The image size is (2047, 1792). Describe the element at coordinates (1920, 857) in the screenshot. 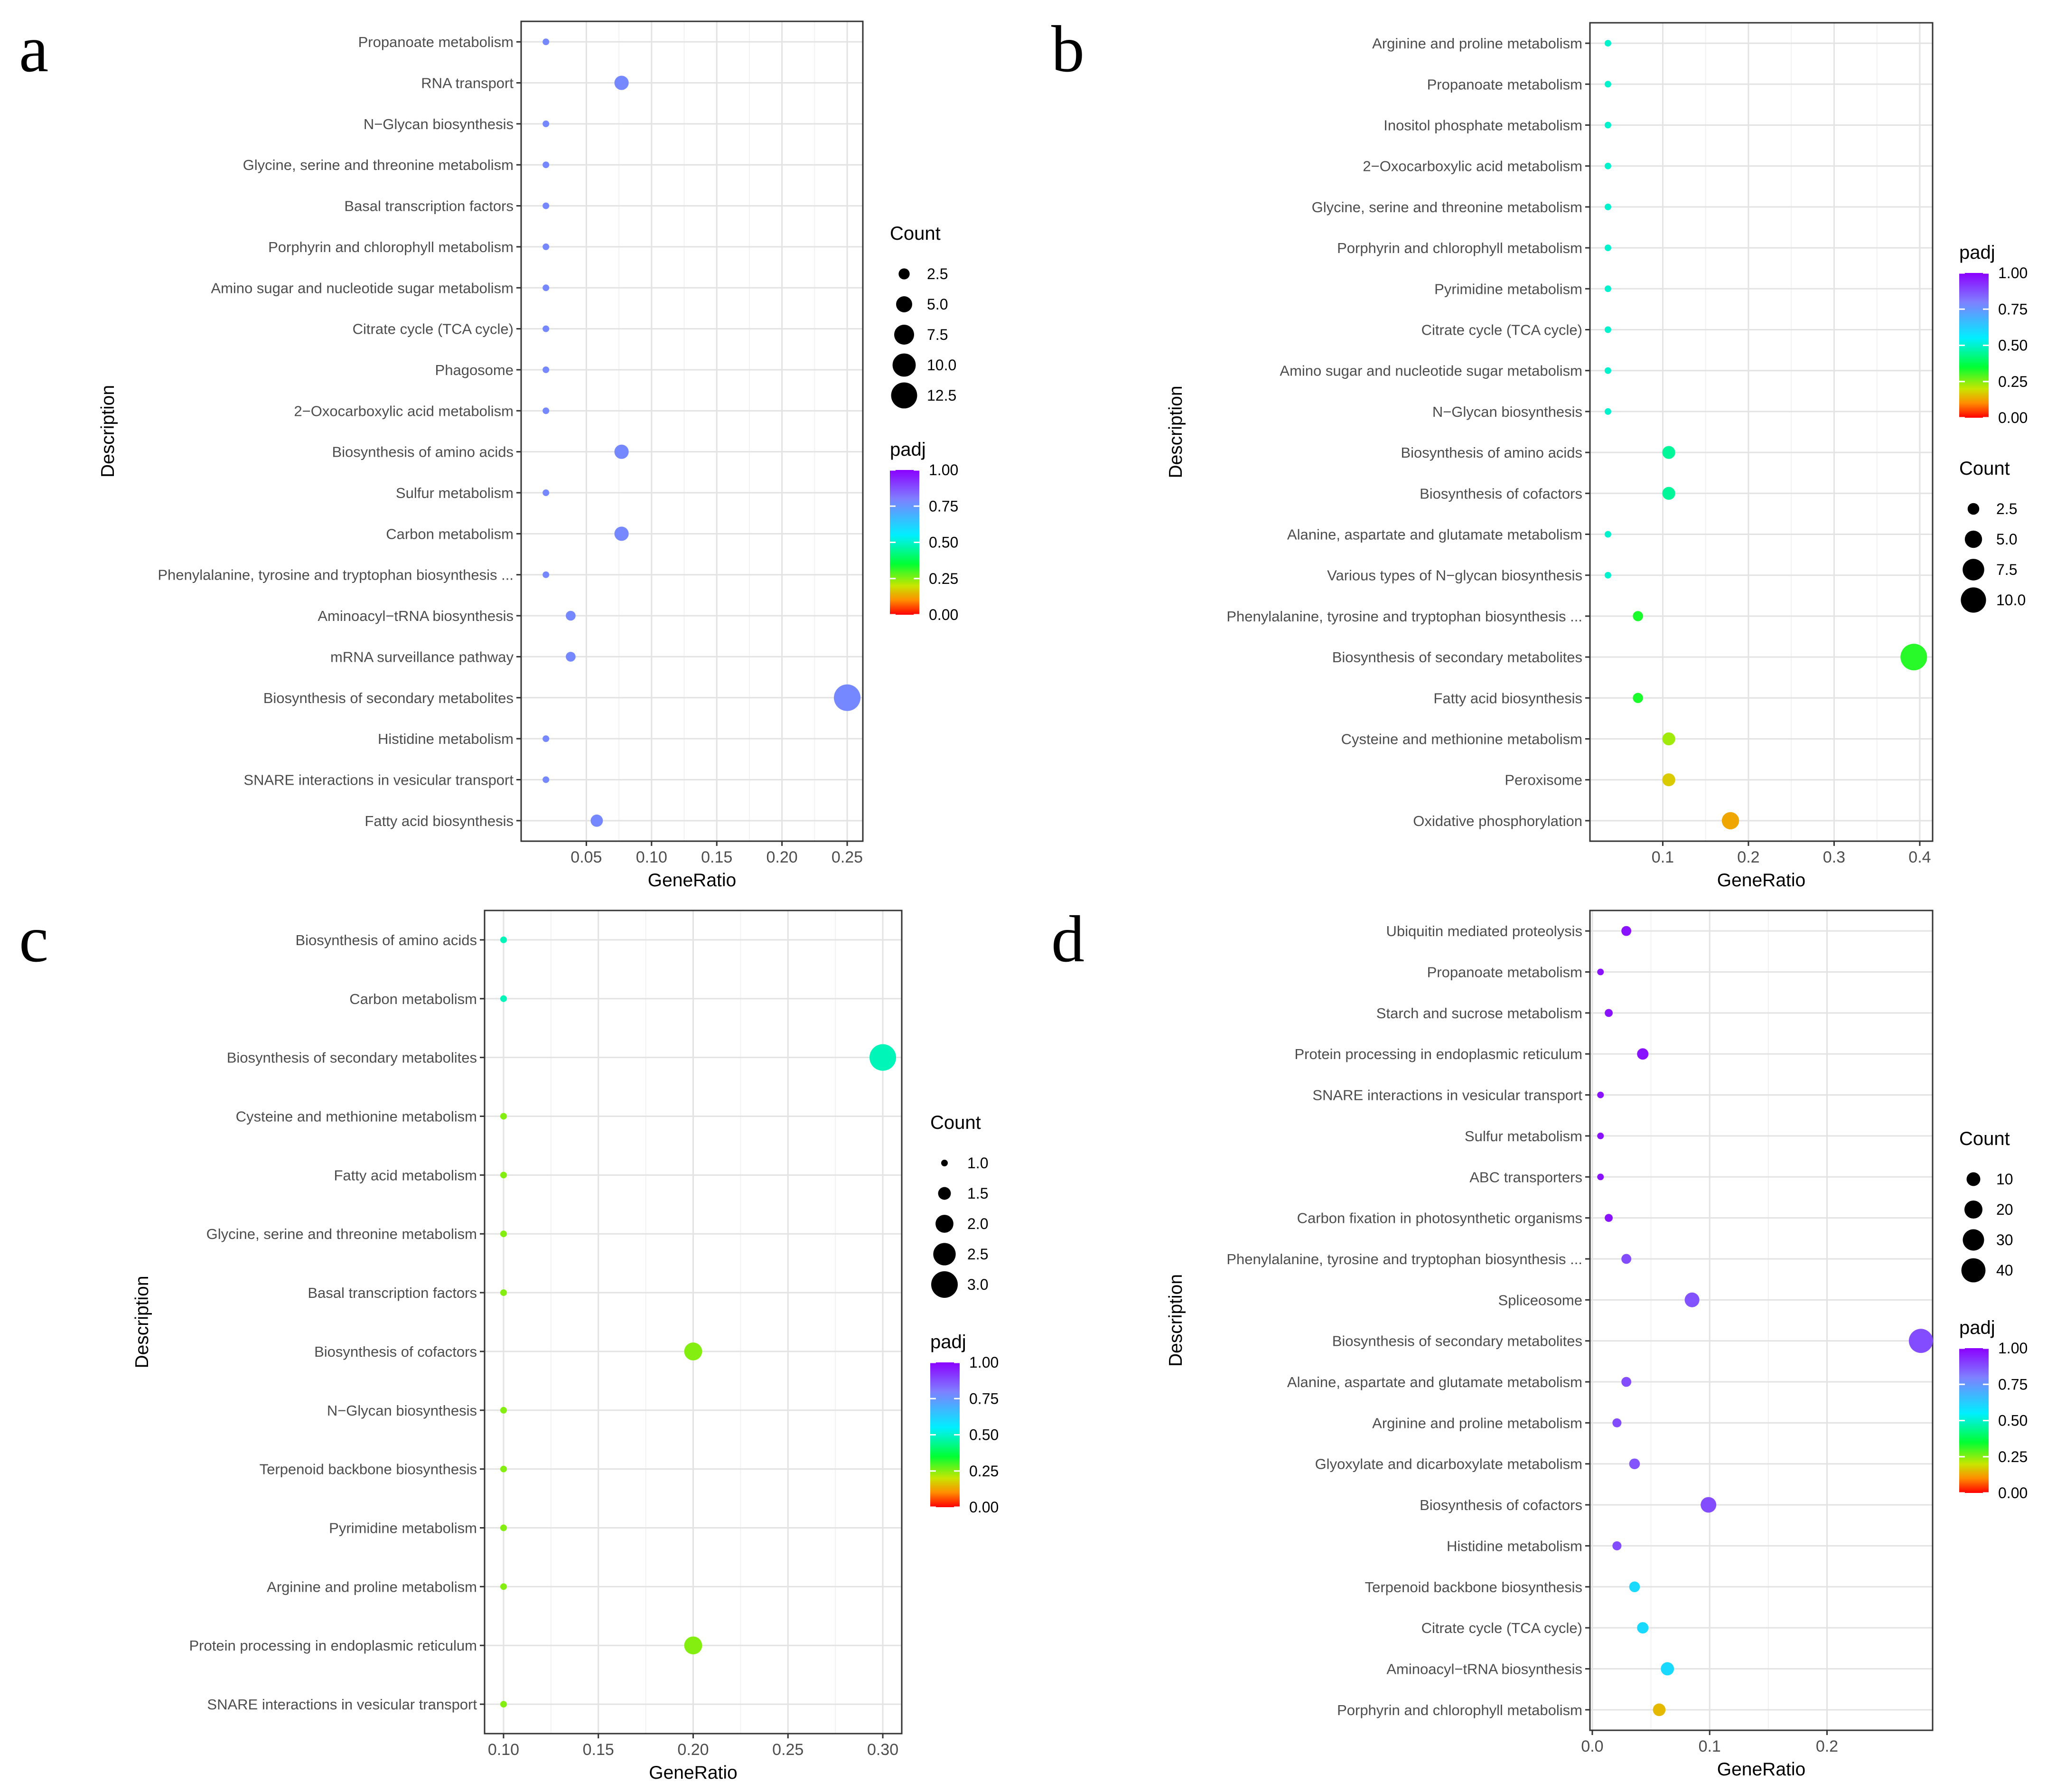

I see `x-tick-label: 0.4` at that location.